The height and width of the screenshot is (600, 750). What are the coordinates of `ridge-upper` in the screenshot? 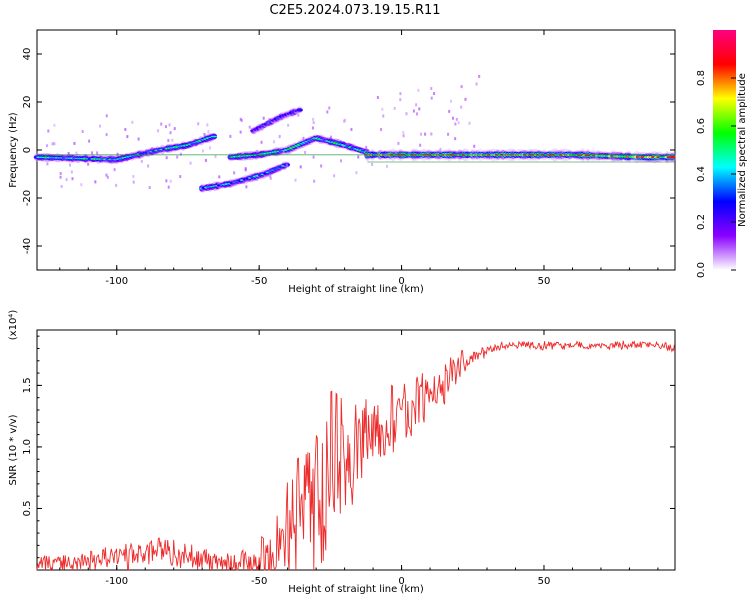 It's located at (276, 120).